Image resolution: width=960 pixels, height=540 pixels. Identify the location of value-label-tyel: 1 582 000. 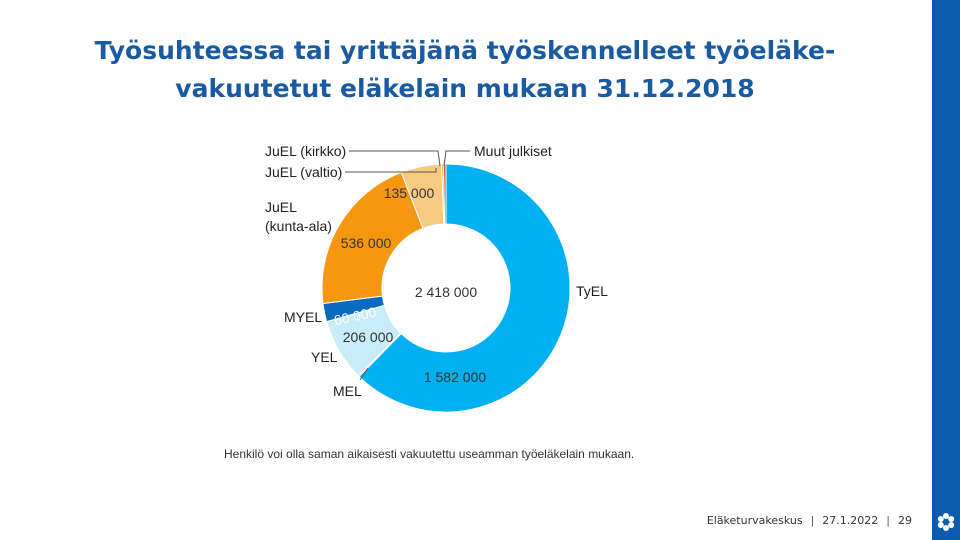
(455, 377).